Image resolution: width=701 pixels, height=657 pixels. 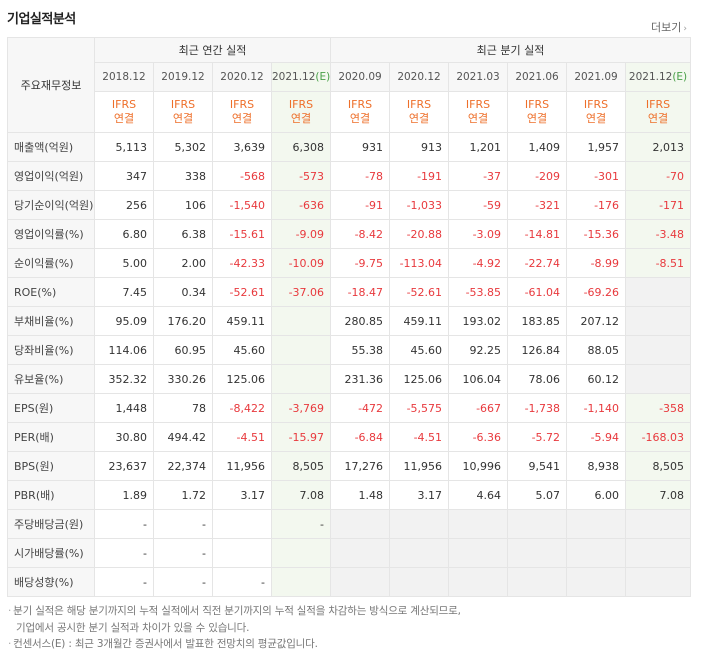 I want to click on table-cell: -321, so click(x=537, y=205).